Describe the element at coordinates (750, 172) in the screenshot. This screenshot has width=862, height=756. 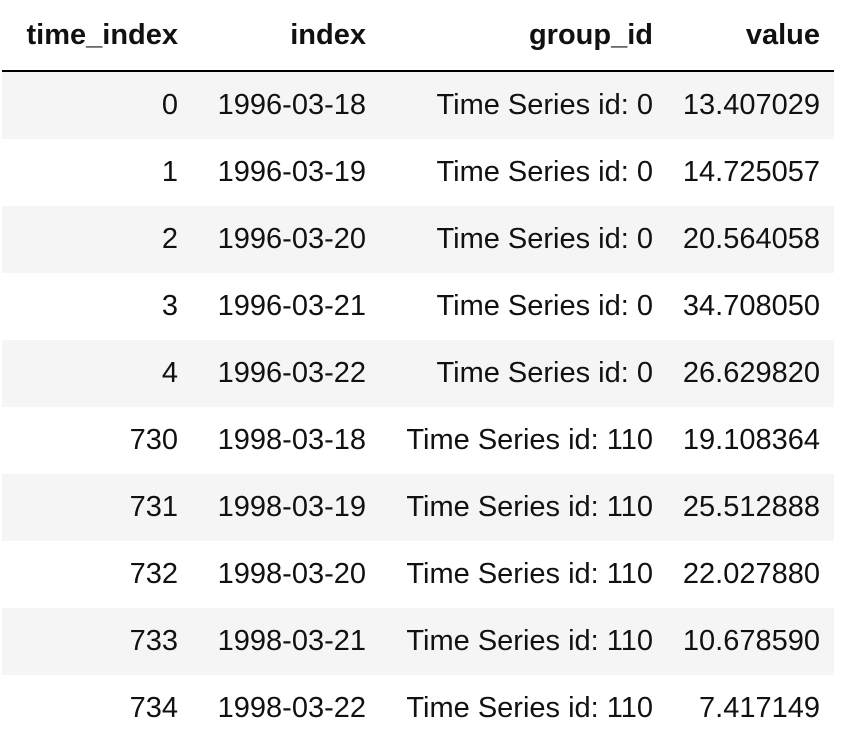
I see `cell-value: 14.725057` at that location.